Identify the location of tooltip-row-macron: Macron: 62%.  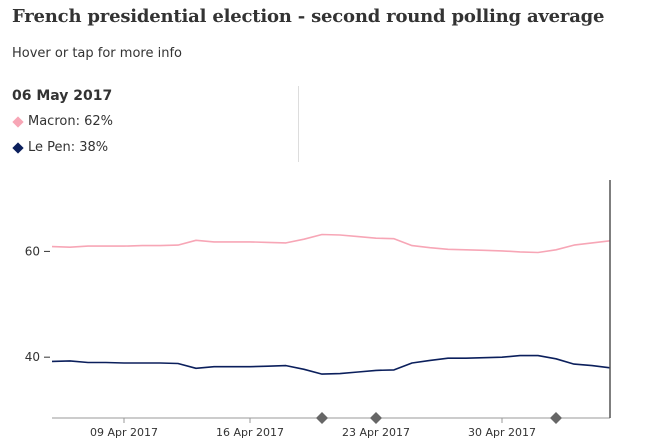
(62, 121).